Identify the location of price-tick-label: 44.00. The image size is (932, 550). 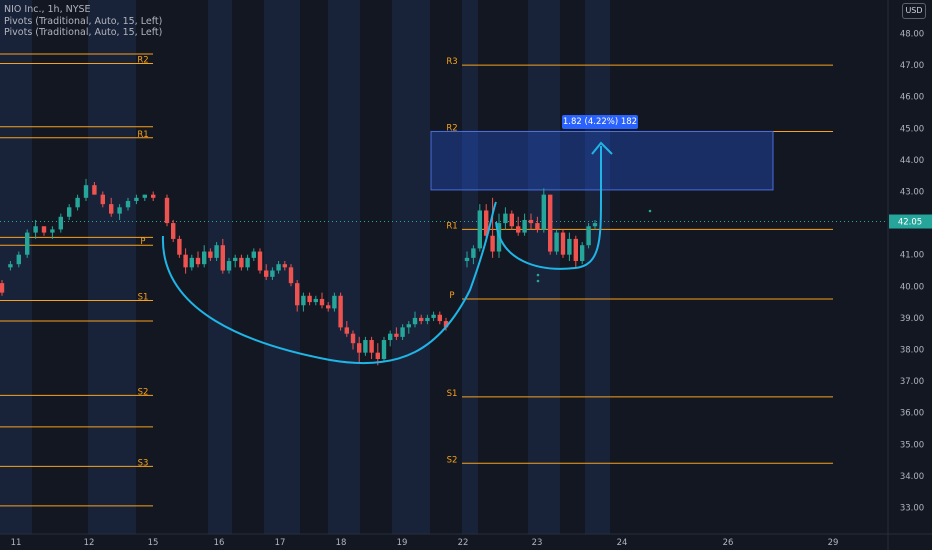
(912, 161).